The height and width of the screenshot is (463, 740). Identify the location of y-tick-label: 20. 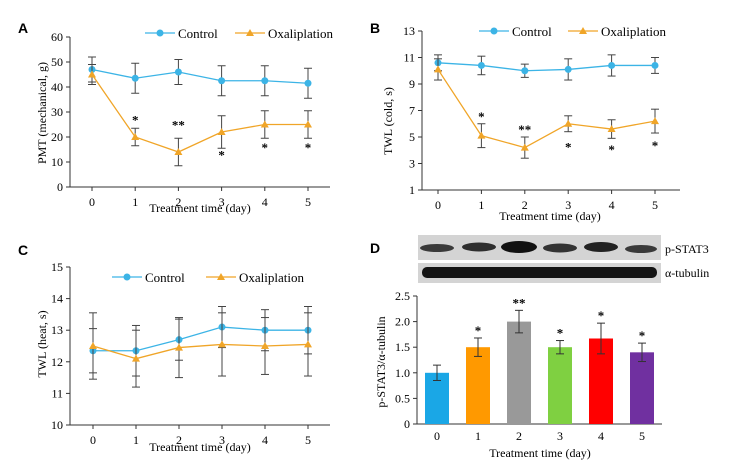
(57, 137).